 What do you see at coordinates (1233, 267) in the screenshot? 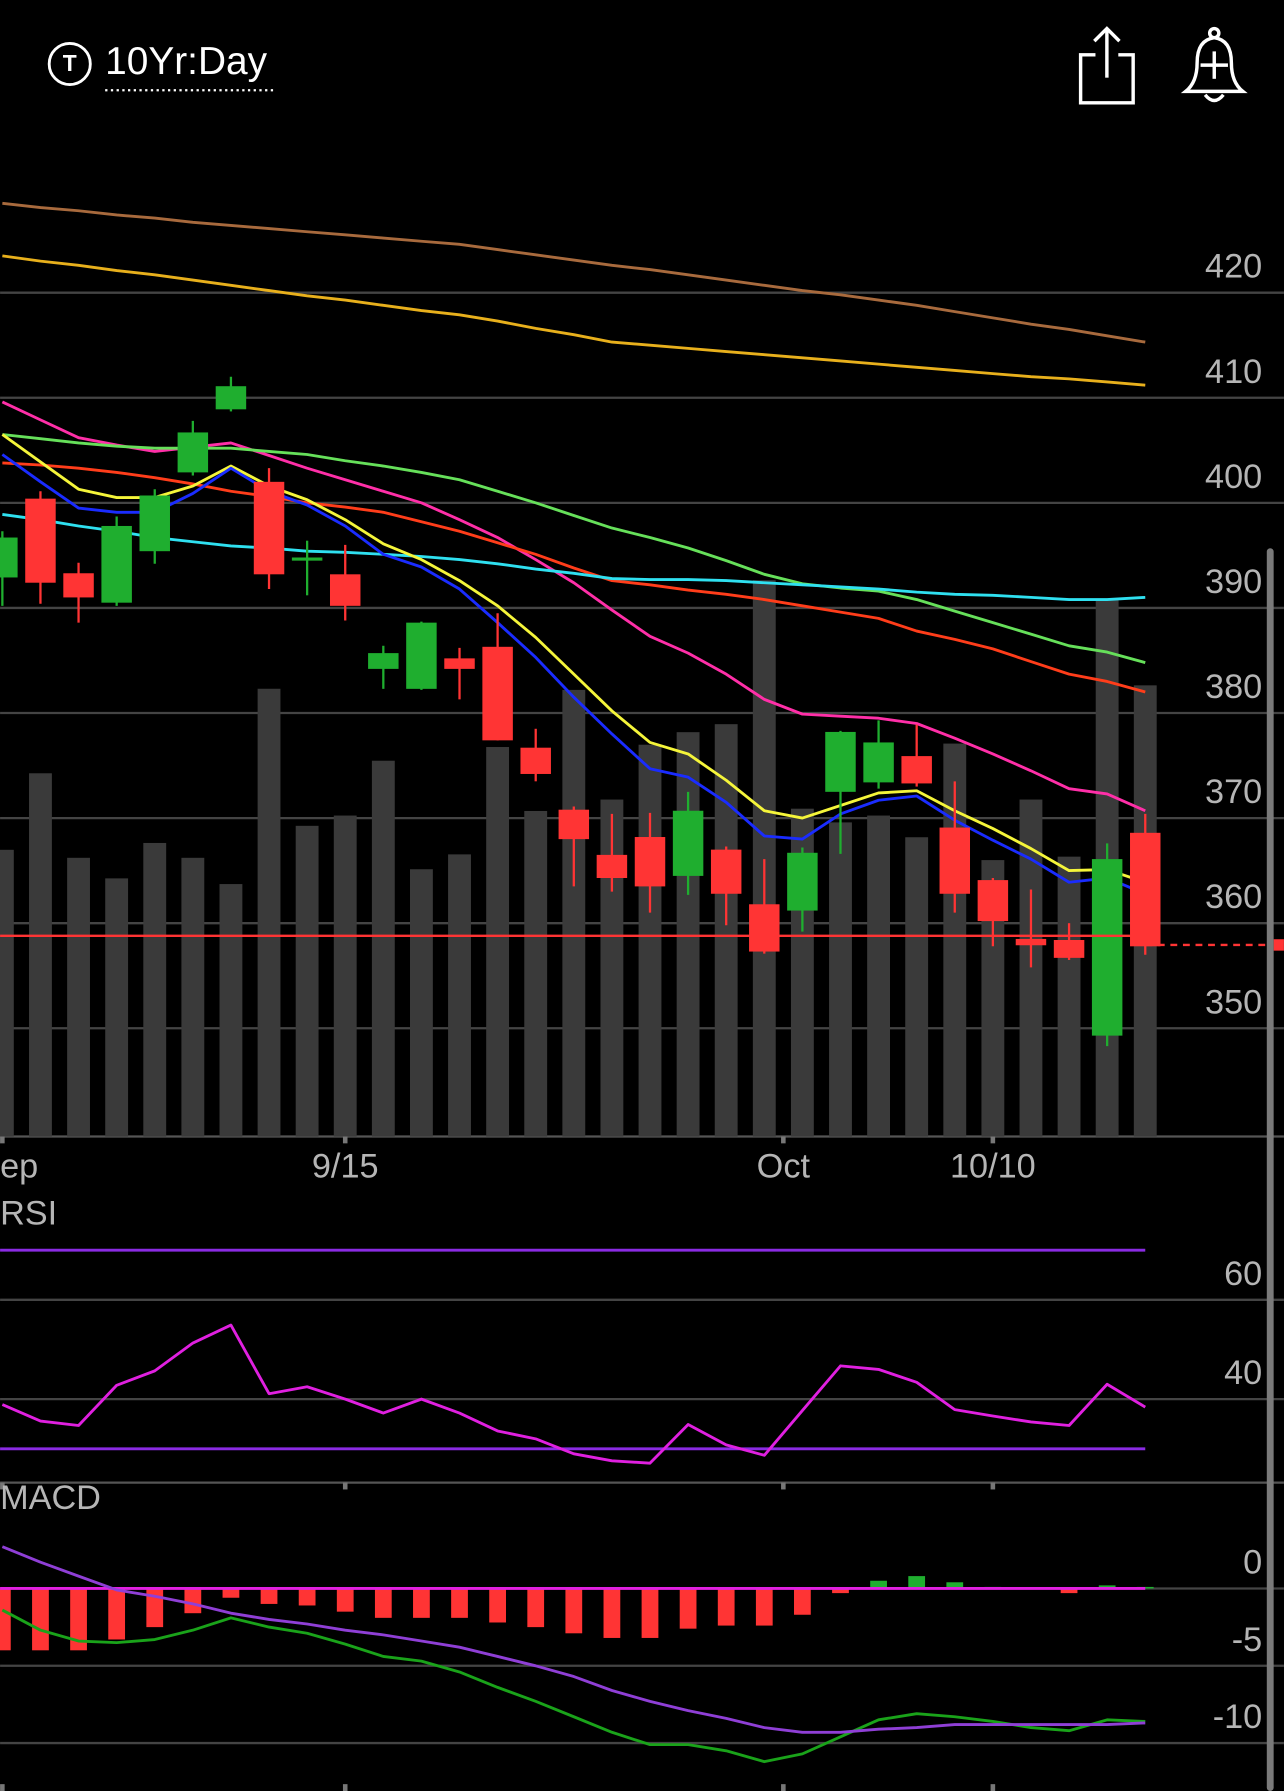
I see `y-tick-label: 420` at bounding box center [1233, 267].